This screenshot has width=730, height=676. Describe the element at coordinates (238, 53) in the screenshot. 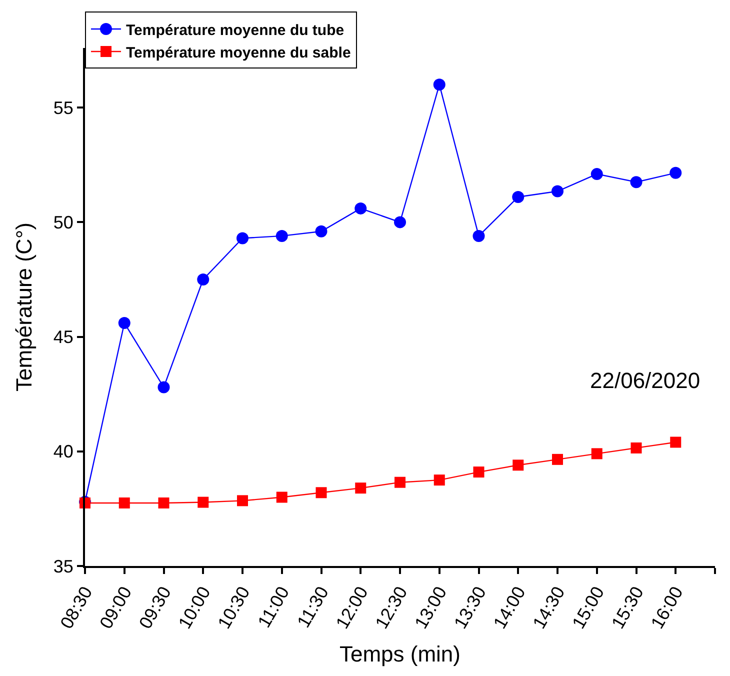

I see `legend-label: Température moyenne du sable` at that location.